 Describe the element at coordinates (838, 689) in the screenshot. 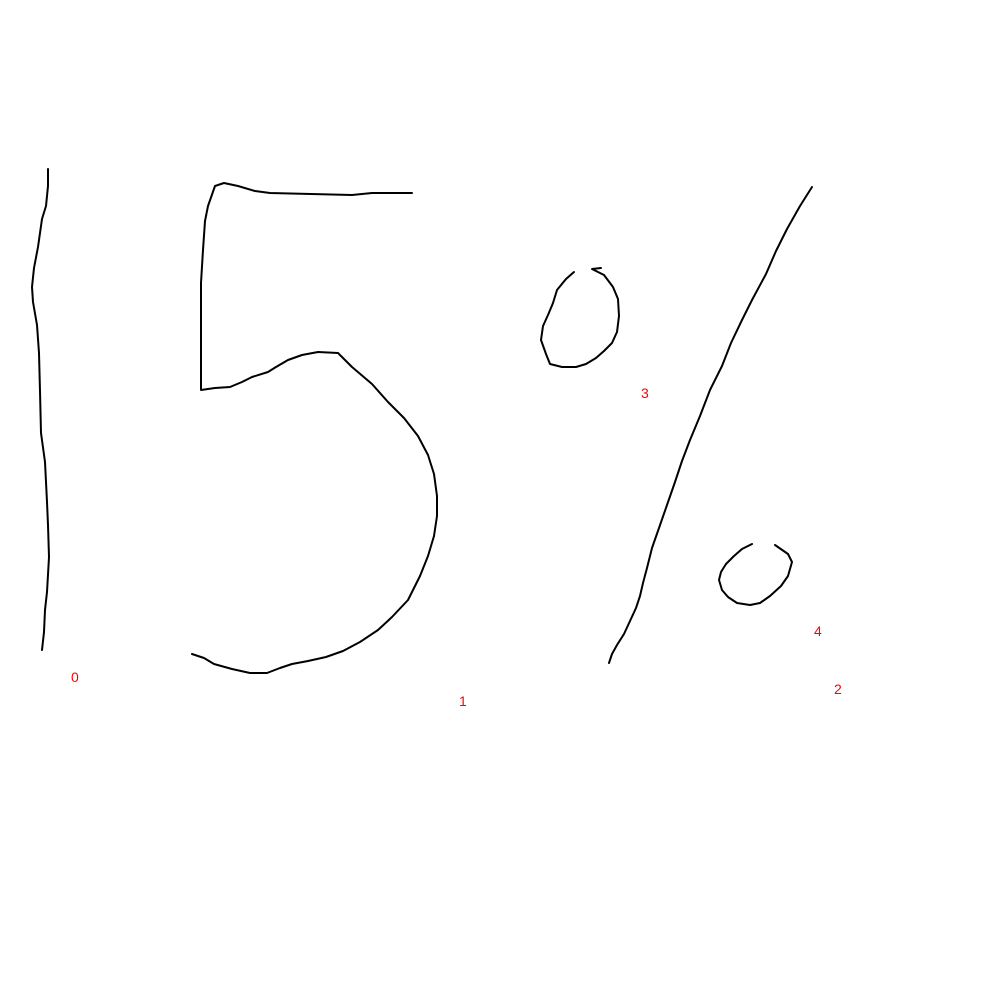

I see `stroke-label-2: 2` at that location.